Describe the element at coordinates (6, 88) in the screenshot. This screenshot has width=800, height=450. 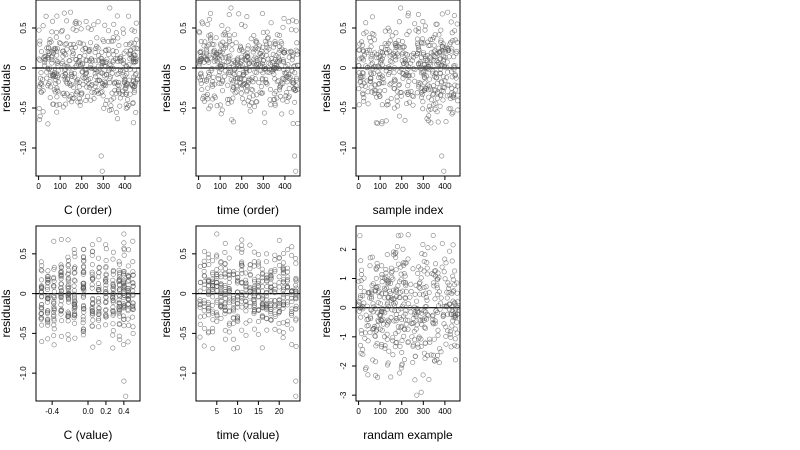
I see `y-axis-title: residuals` at that location.